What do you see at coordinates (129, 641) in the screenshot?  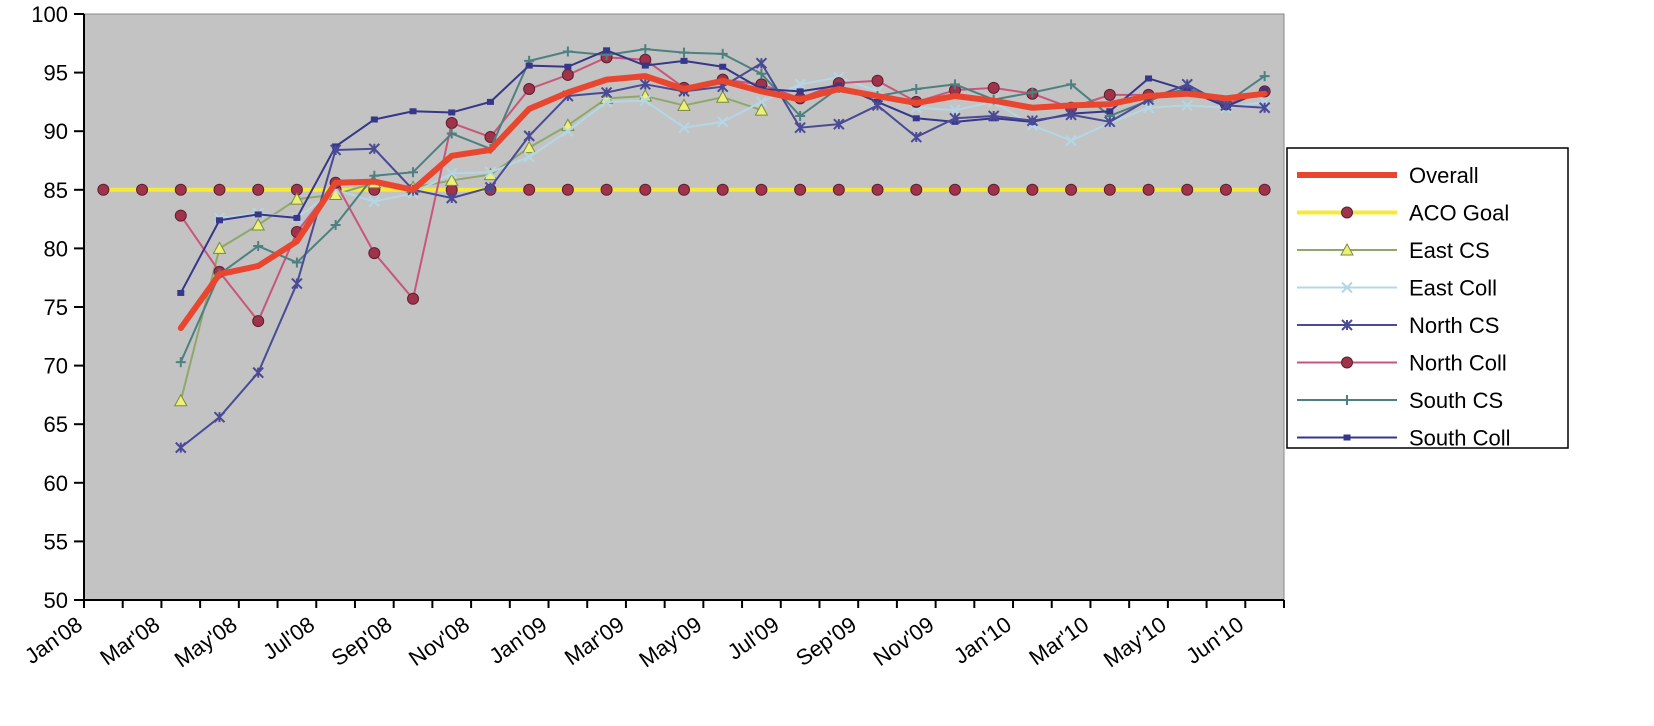 I see `x-tick-label-mar-08: Mar'08` at bounding box center [129, 641].